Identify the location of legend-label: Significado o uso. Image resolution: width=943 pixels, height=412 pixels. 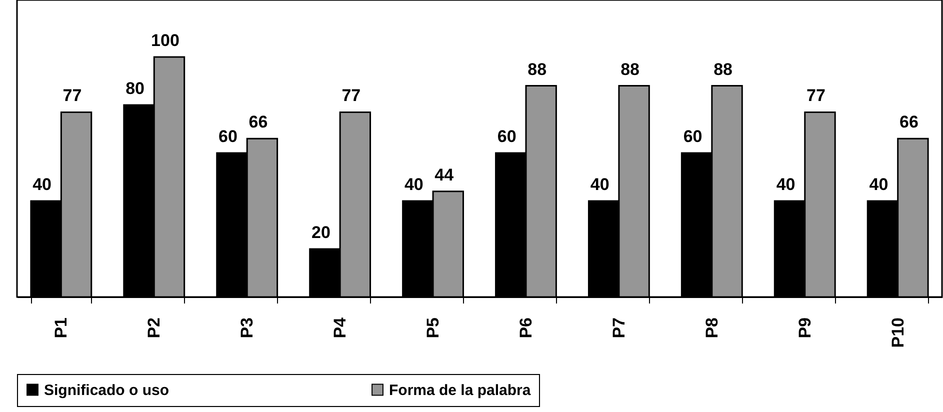
(107, 390).